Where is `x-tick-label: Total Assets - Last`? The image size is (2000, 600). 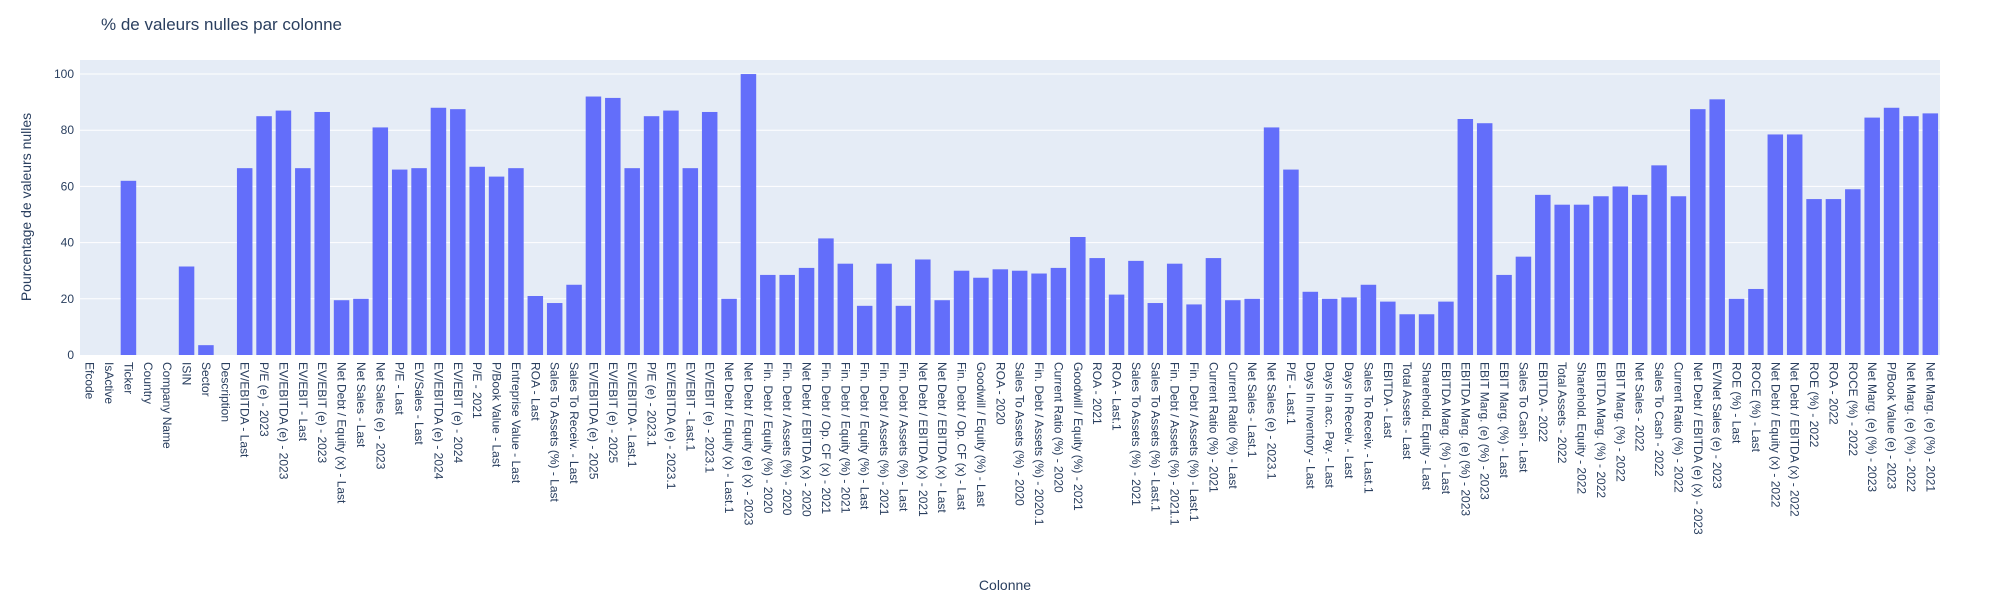 x-tick-label: Total Assets - Last is located at coordinates (1407, 411).